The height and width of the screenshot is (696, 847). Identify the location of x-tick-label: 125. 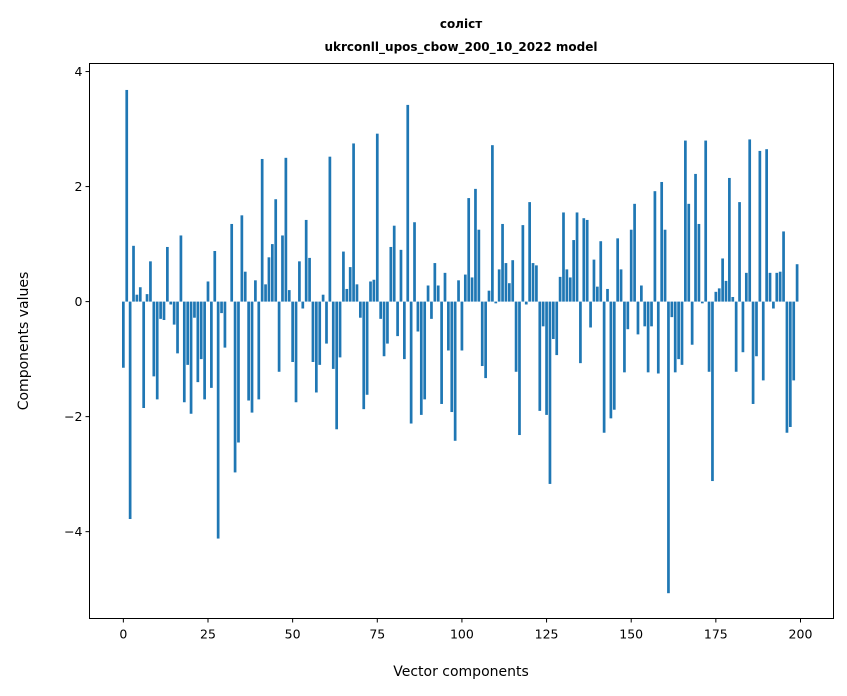
(547, 634).